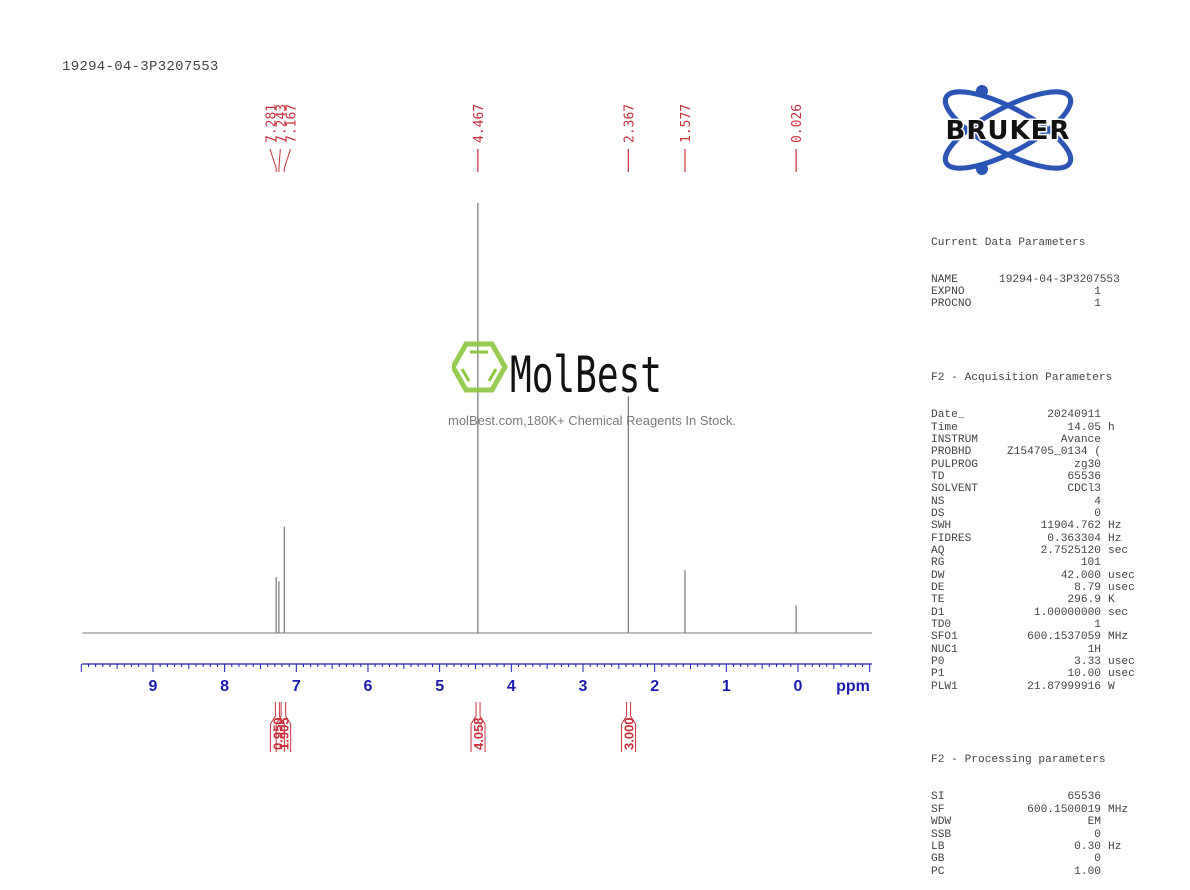 The height and width of the screenshot is (890, 1190). Describe the element at coordinates (938, 809) in the screenshot. I see `param-key: SF` at that location.